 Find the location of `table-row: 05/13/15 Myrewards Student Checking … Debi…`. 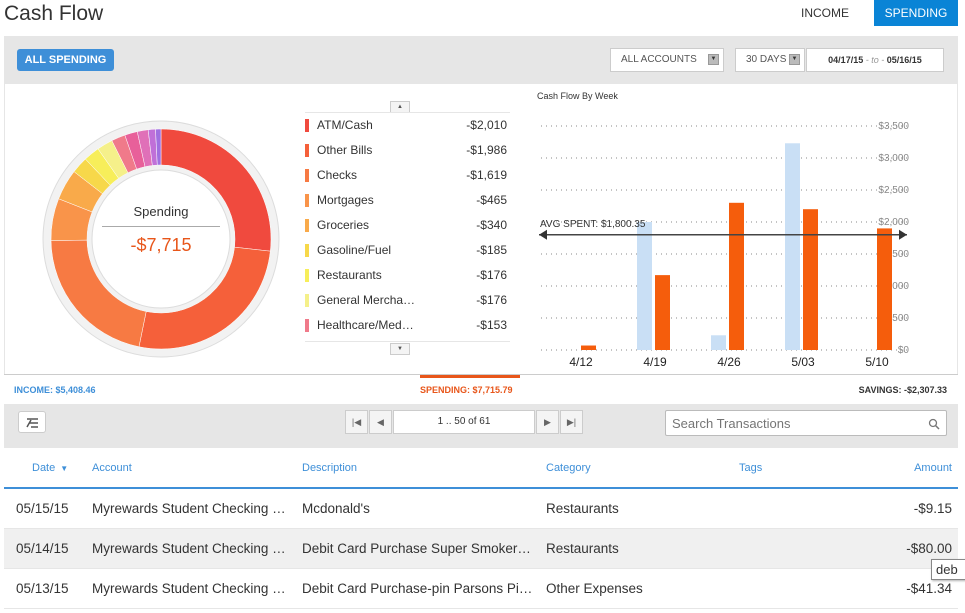

table-row: 05/13/15 Myrewards Student Checking … Debi… is located at coordinates (481, 589).